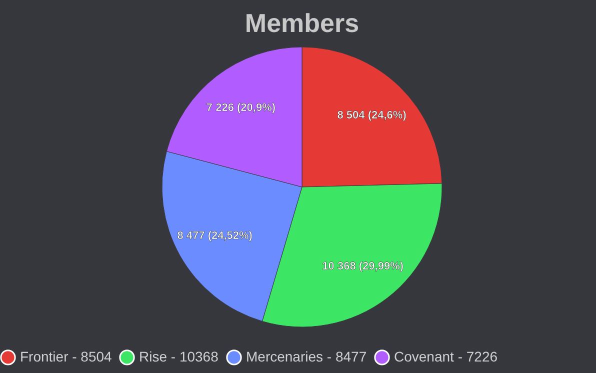  What do you see at coordinates (179, 356) in the screenshot?
I see `legend-label: Rise - 10368` at bounding box center [179, 356].